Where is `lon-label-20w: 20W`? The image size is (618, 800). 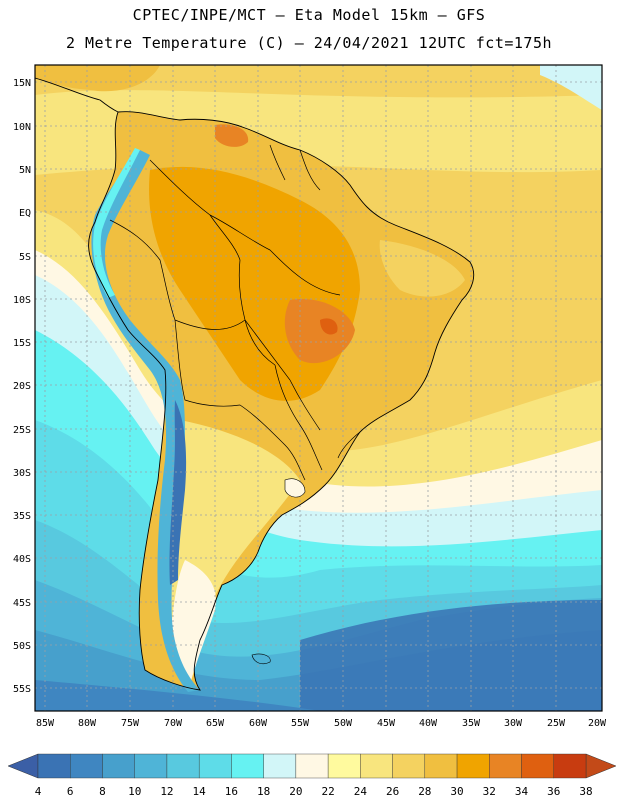
lon-label-20w: 20W is located at coordinates (597, 723).